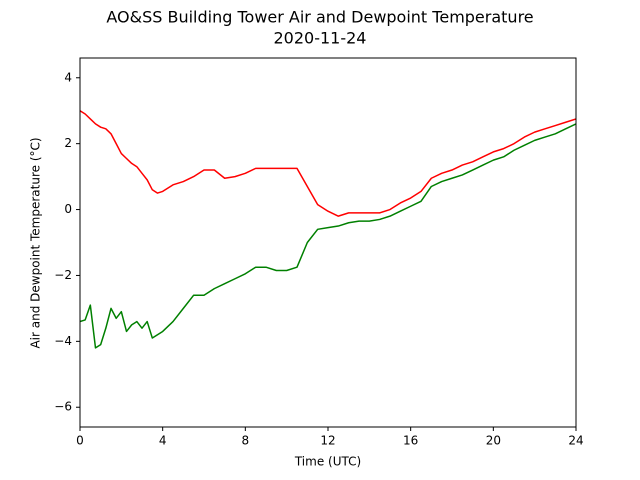 This screenshot has width=640, height=480. Describe the element at coordinates (493, 441) in the screenshot. I see `x-tick-label: 20` at that location.